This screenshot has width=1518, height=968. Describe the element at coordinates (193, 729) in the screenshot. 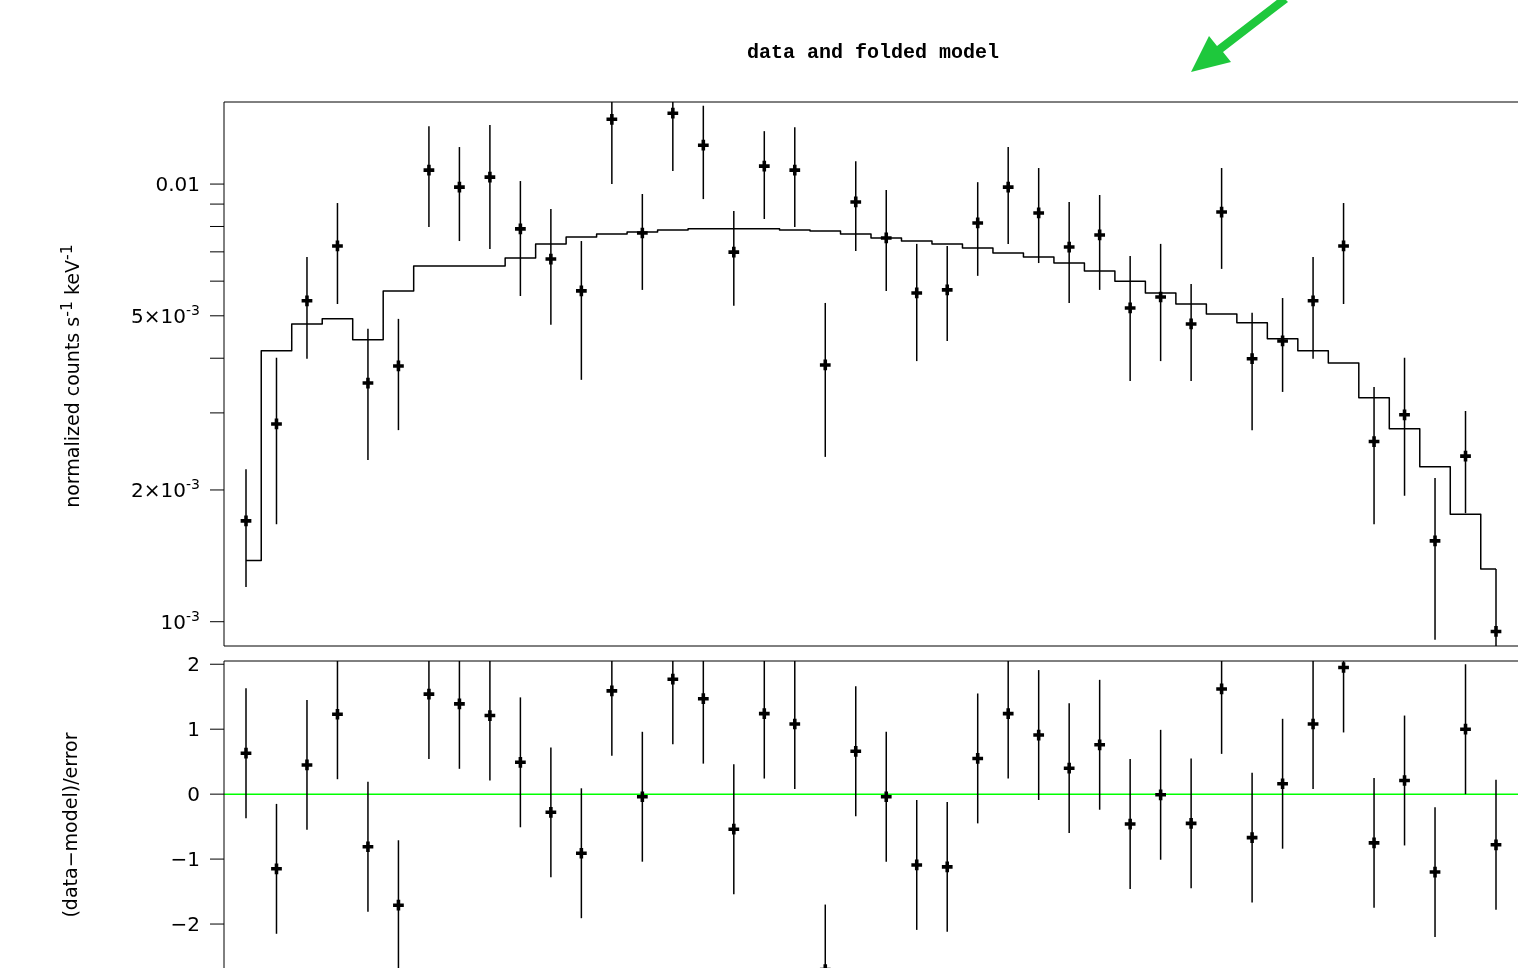

I see `y-tick-label: 1` at that location.